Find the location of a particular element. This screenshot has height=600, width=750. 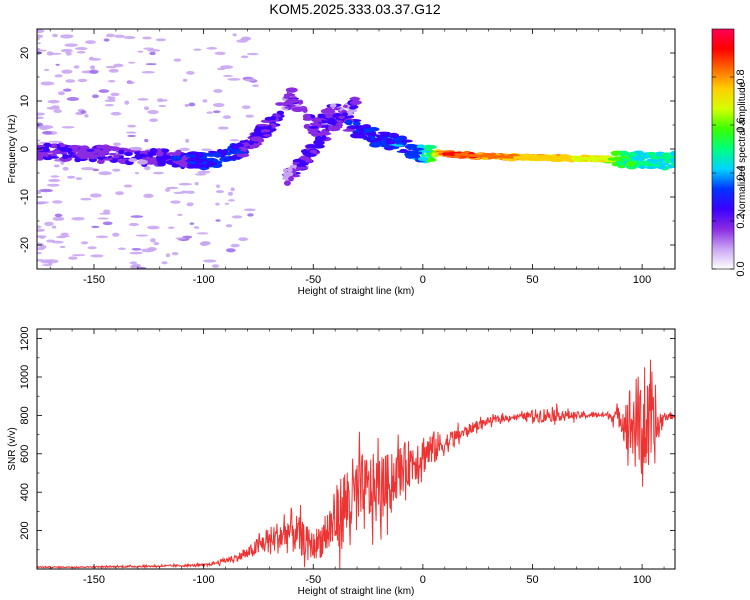

y-tick-label: 10 is located at coordinates (25, 101).